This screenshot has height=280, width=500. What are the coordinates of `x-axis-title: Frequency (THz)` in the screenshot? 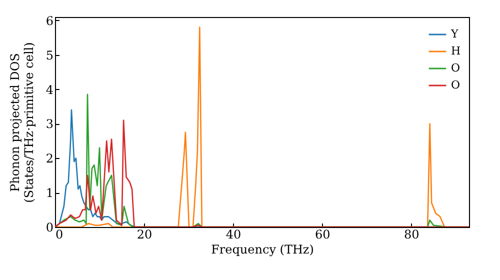 It's located at (262, 249).